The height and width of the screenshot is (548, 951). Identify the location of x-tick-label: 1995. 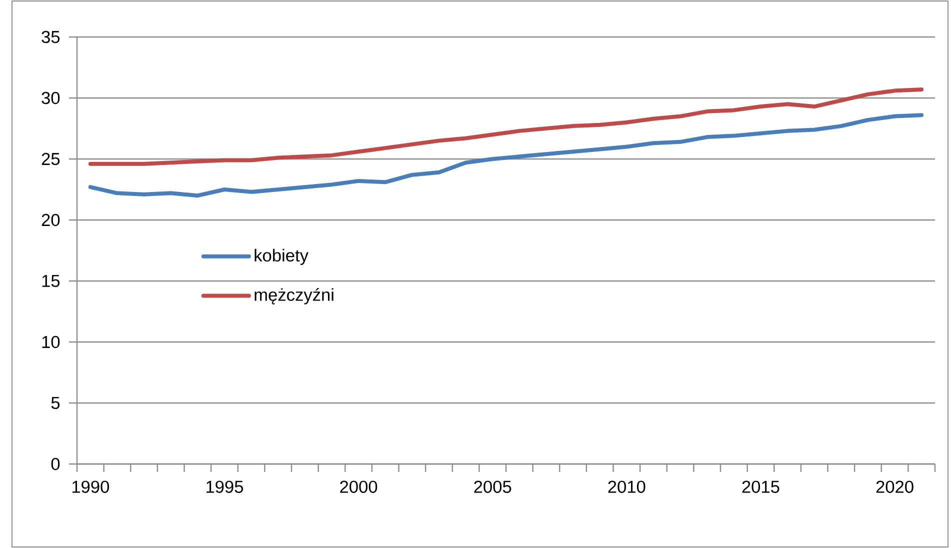
(225, 486).